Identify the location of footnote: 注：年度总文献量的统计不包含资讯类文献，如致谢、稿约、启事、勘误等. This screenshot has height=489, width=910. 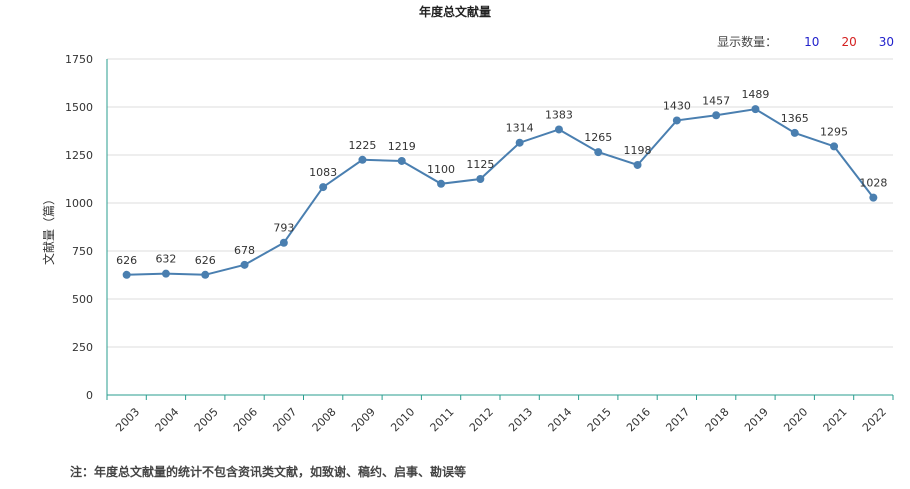
(268, 472).